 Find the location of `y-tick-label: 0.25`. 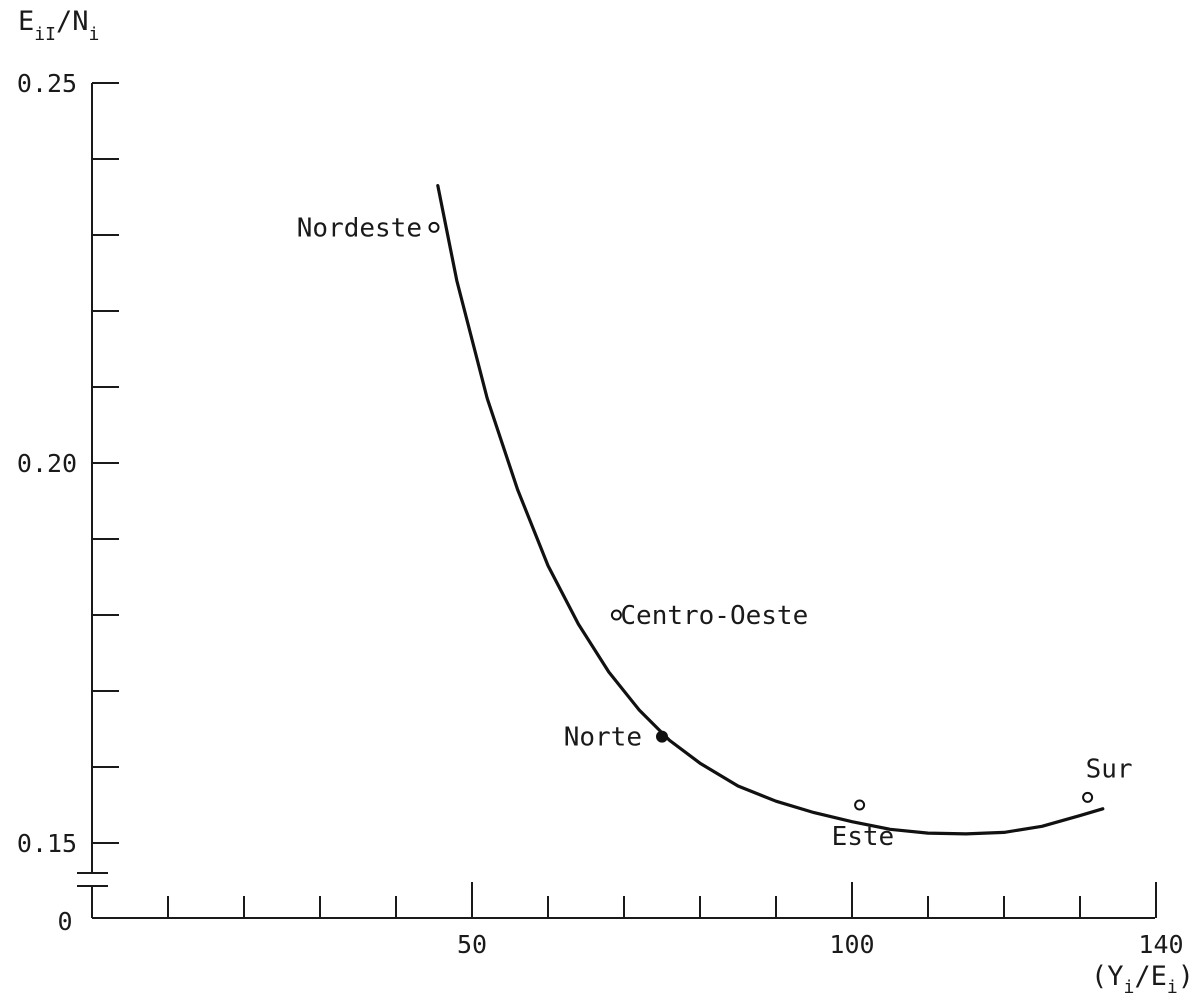

y-tick-label: 0.25 is located at coordinates (47, 83).